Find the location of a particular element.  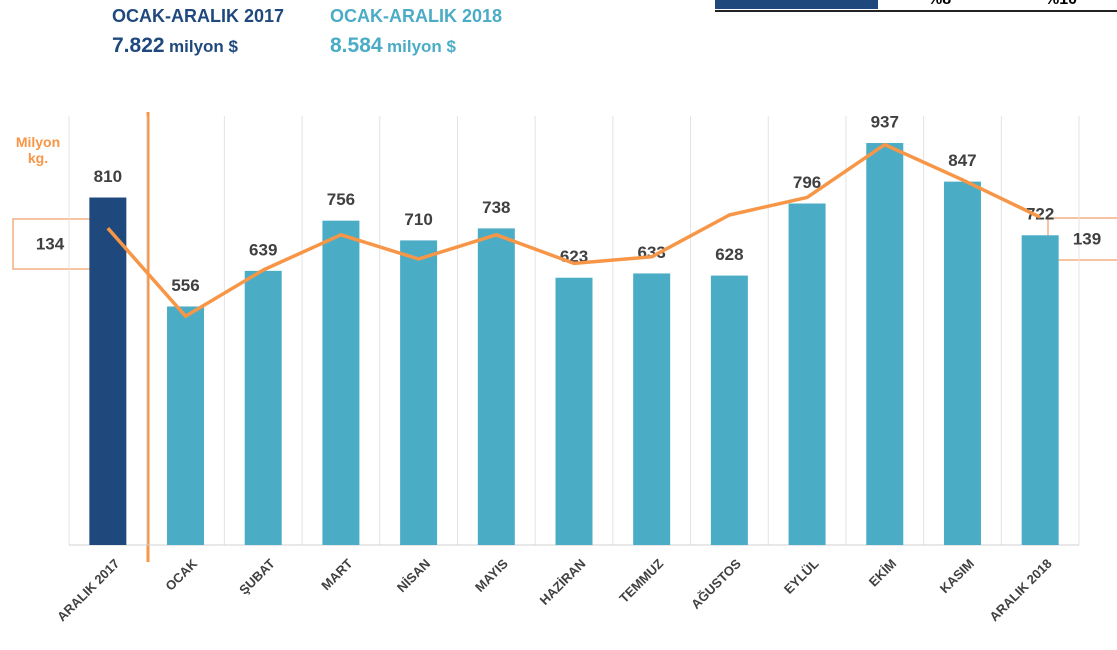

x-tick-label: NİSAN is located at coordinates (413, 575).